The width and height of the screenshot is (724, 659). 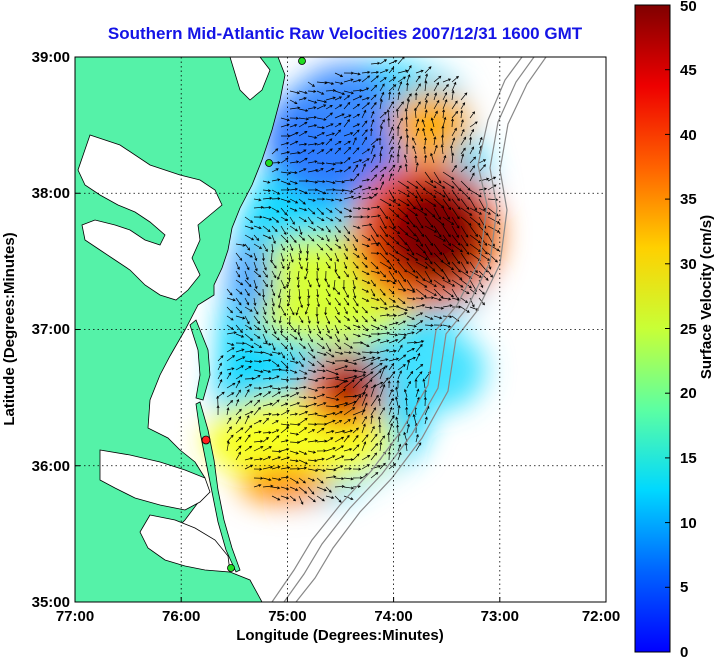 What do you see at coordinates (181, 616) in the screenshot?
I see `x-tick-label: 76:00` at bounding box center [181, 616].